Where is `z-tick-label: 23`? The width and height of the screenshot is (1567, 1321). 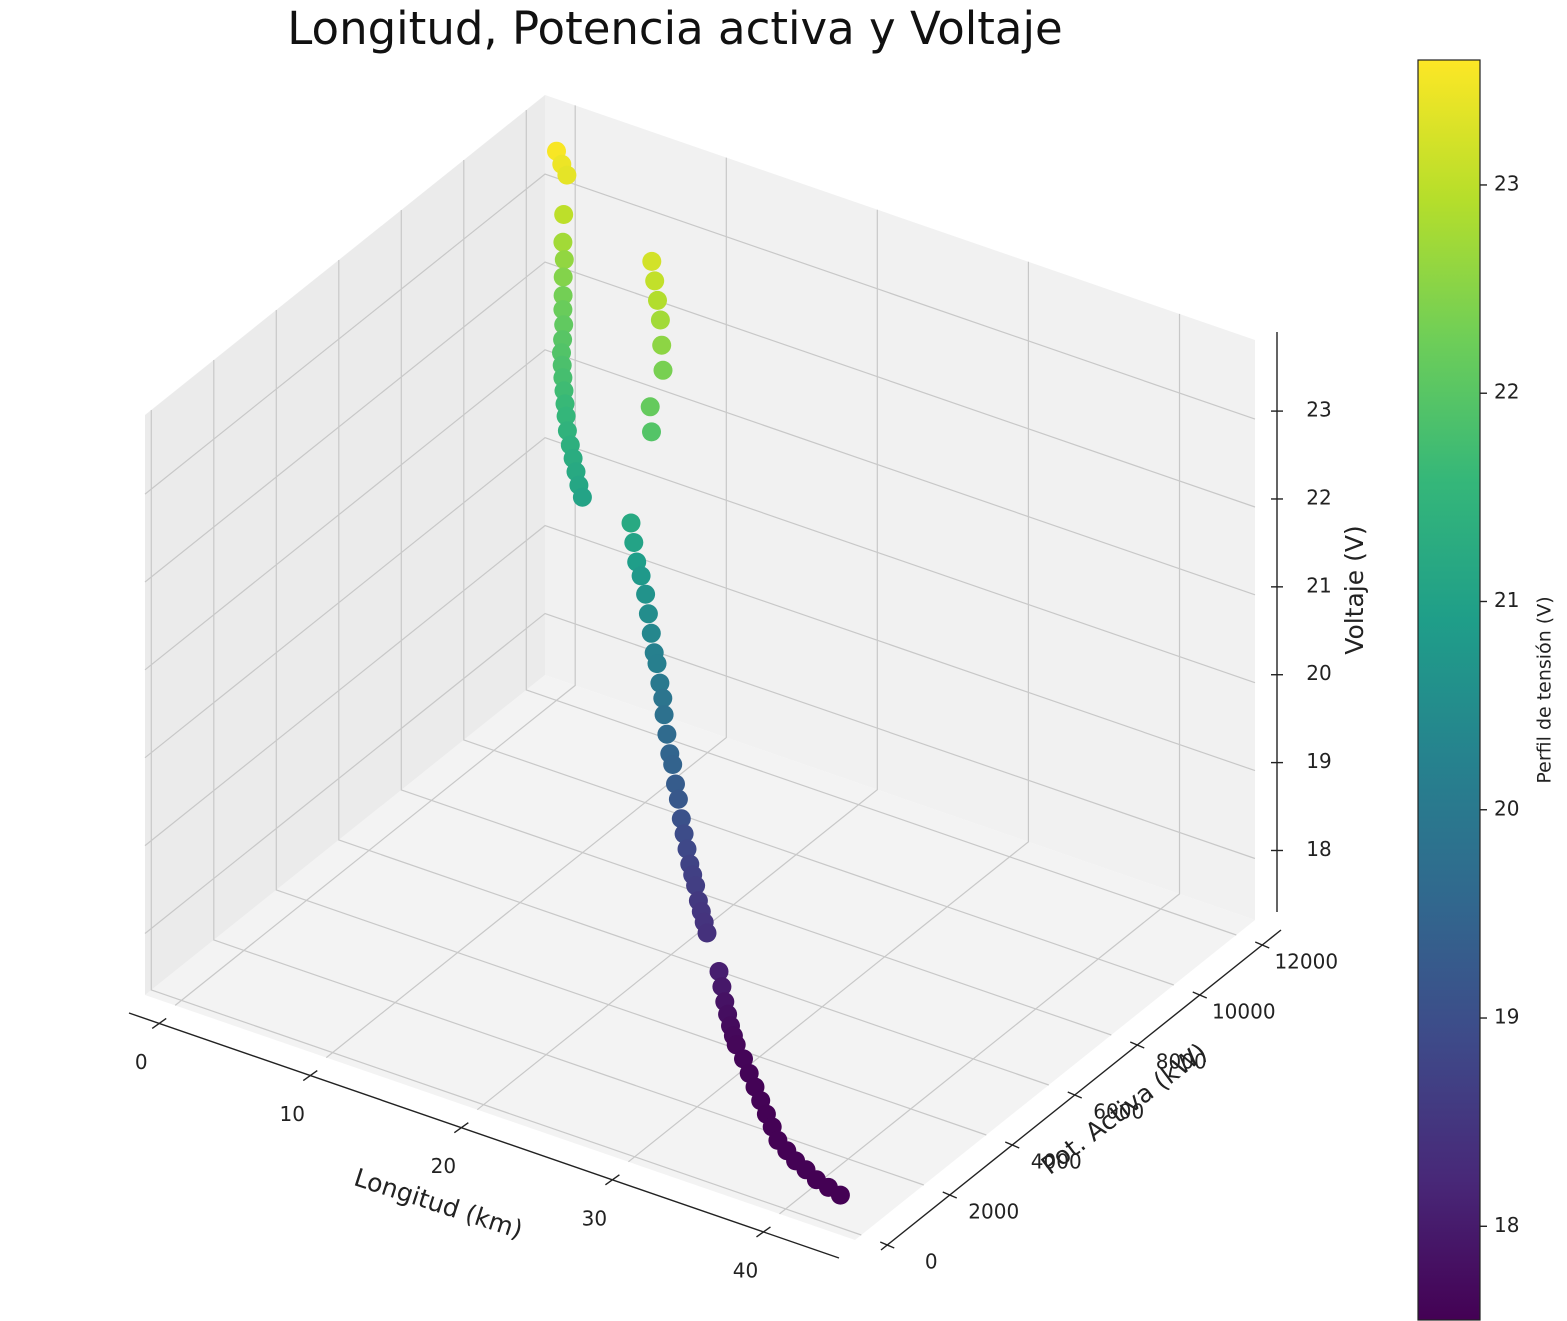
z-tick-label: 23 is located at coordinates (1318, 410).